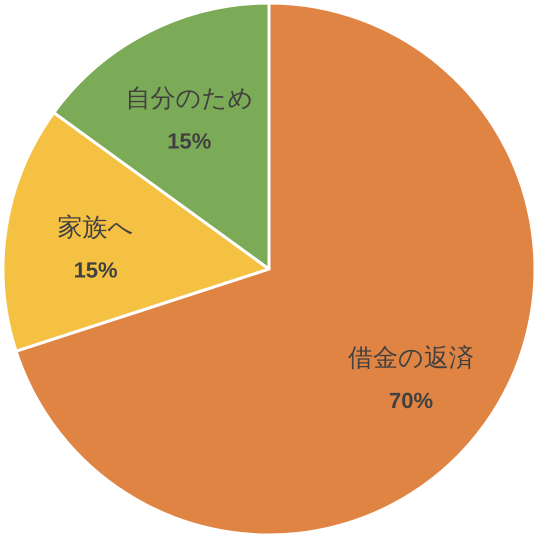 This screenshot has width=538, height=538. What do you see at coordinates (411, 401) in the screenshot?
I see `data-label: 70%` at bounding box center [411, 401].